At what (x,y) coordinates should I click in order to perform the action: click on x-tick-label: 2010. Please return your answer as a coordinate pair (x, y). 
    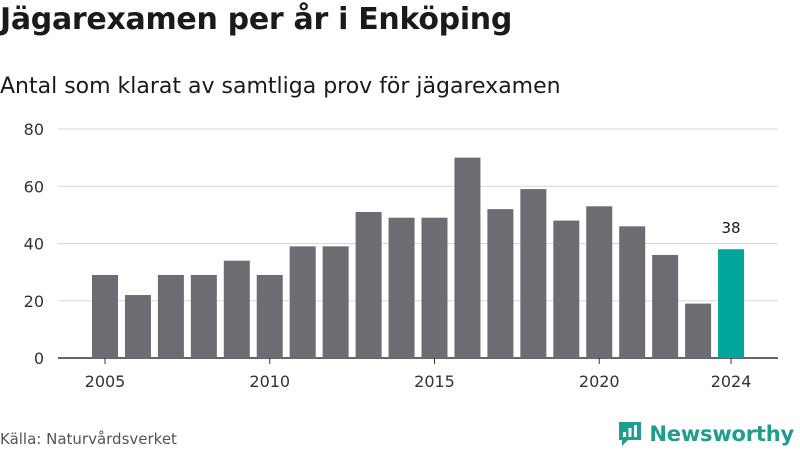
    Looking at the image, I should click on (269, 381).